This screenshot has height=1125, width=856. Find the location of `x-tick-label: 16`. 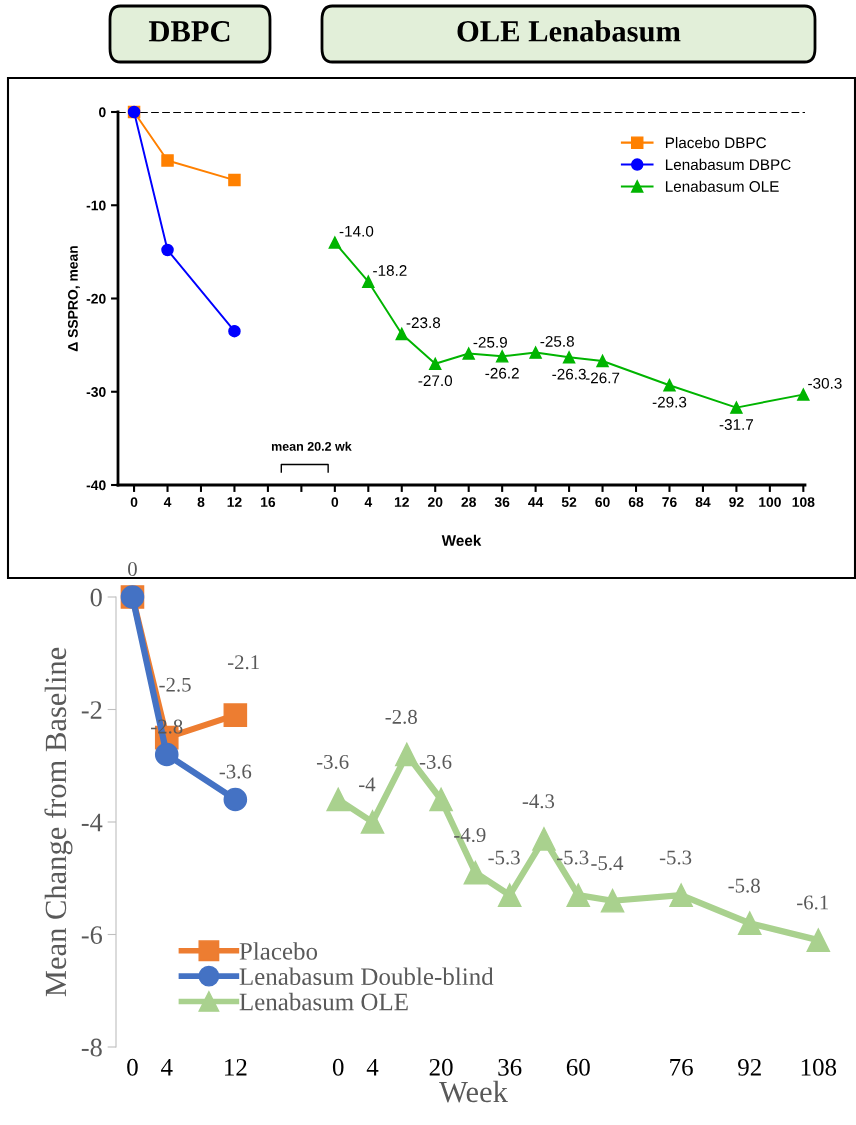

x-tick-label: 16 is located at coordinates (268, 502).